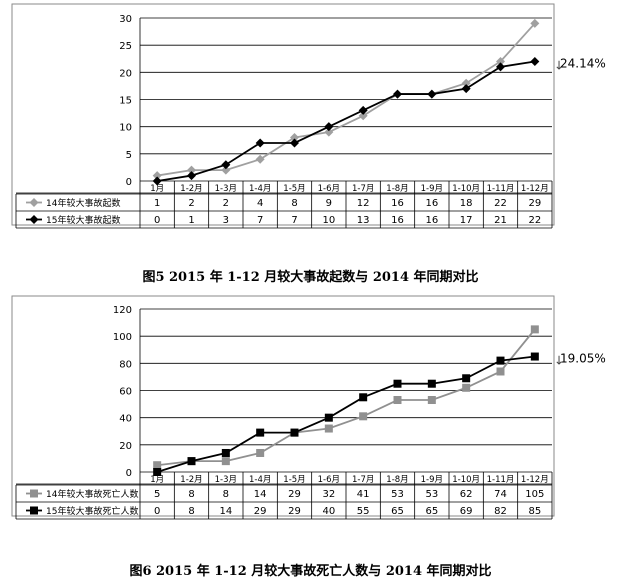  I want to click on chart-6-caption: 图6 2015 年 1-12 月较大事故死亡人数与 2014 年同期对比, so click(310, 571).